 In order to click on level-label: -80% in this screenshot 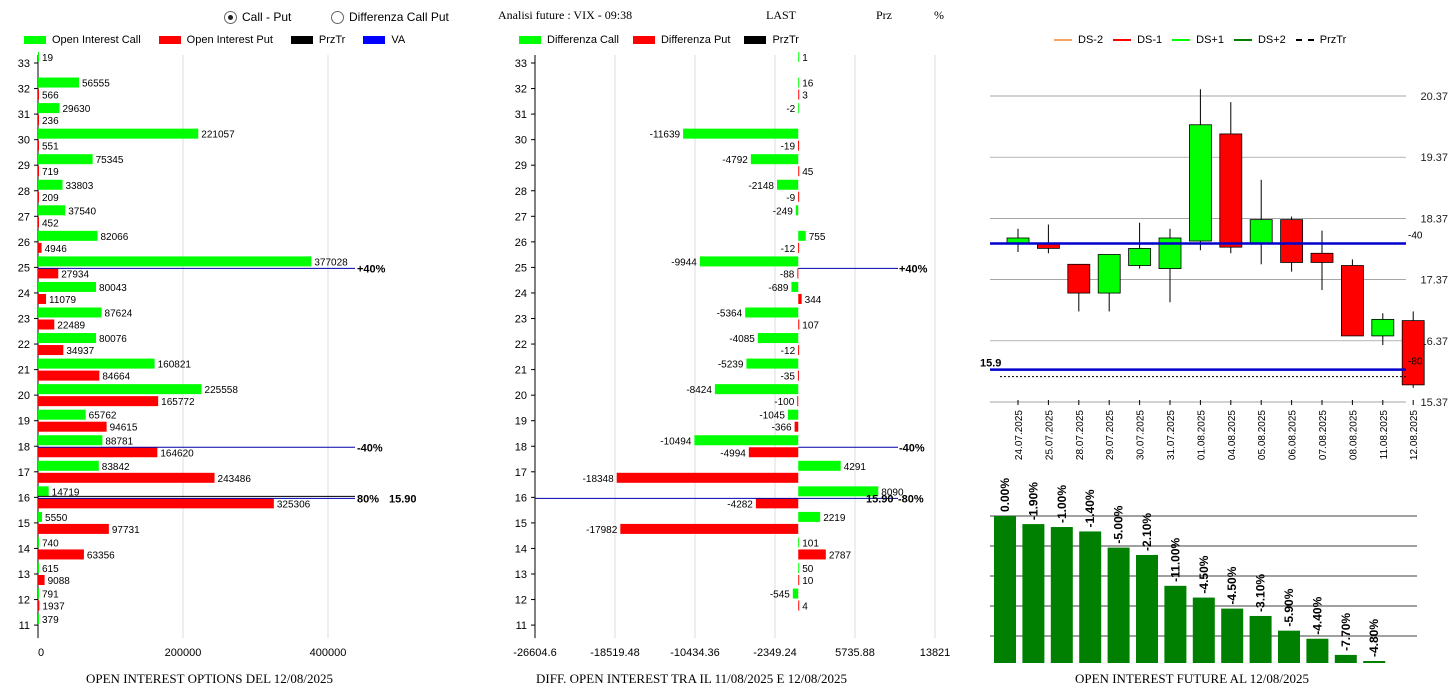, I will do `click(911, 499)`.